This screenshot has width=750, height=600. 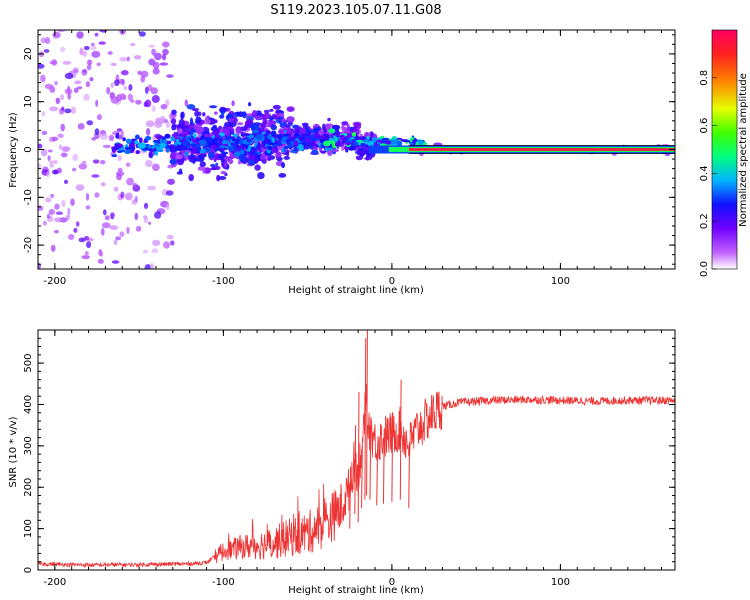 I want to click on y-tick-label: -10, so click(x=28, y=197).